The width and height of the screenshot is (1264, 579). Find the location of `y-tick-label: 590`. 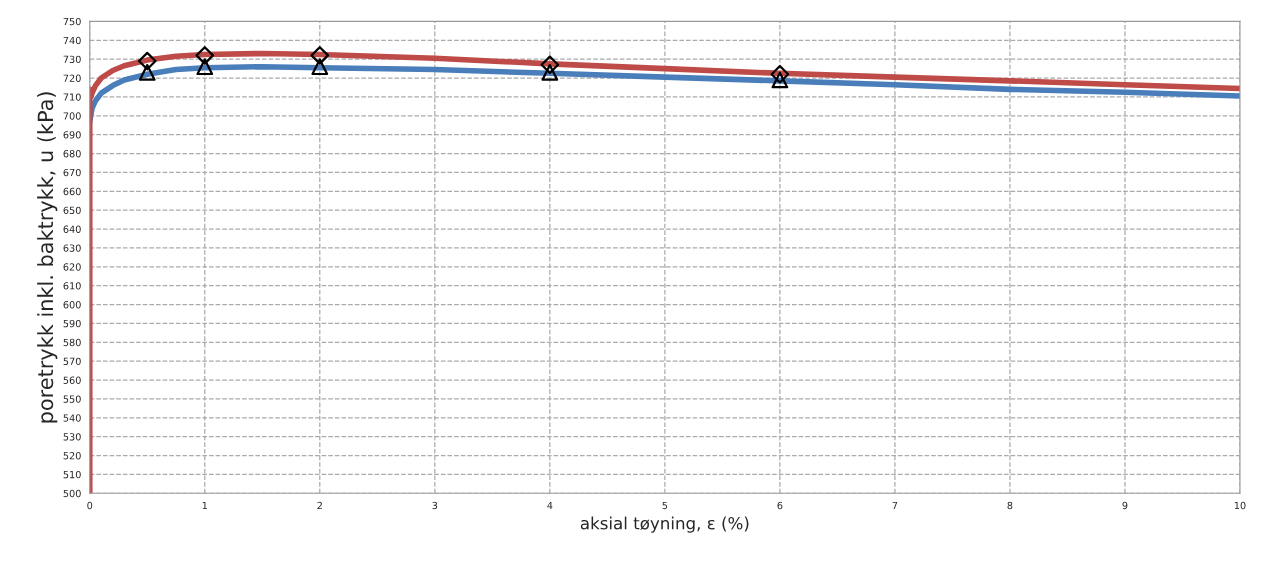

y-tick-label: 590 is located at coordinates (72, 323).